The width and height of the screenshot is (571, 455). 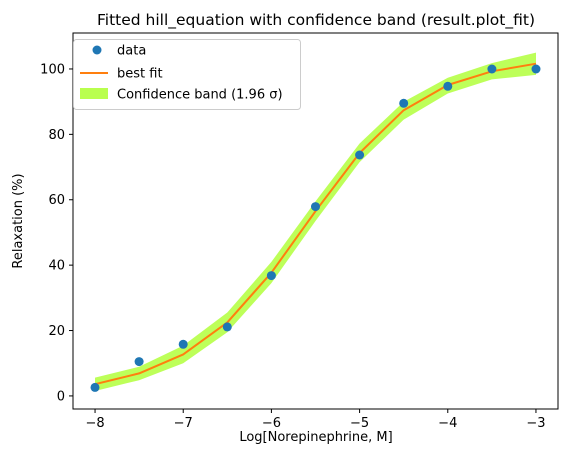 I want to click on legend-marker-data, so click(x=97, y=50).